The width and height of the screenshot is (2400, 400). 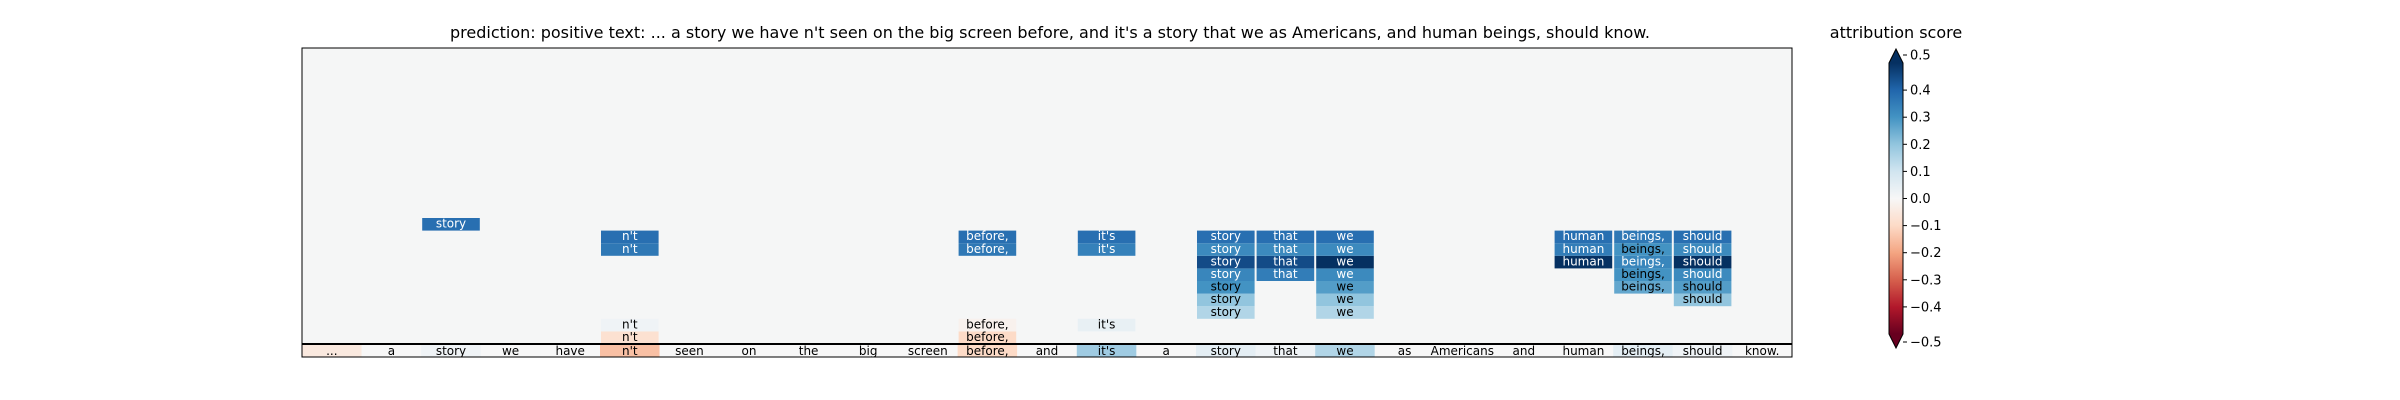 I want to click on token-label: before,, so click(x=987, y=351).